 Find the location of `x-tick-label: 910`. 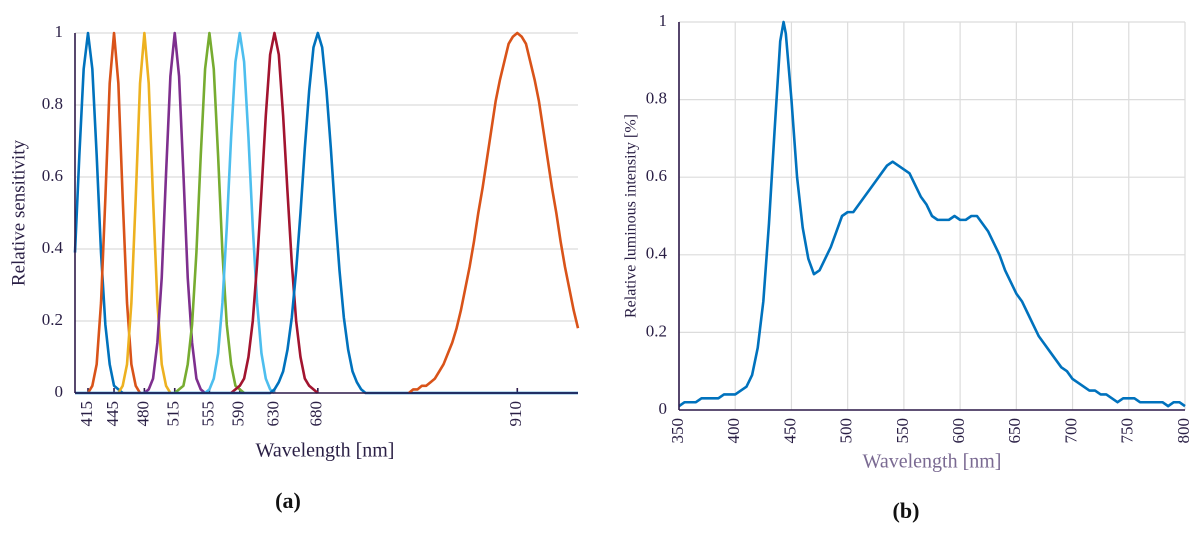

x-tick-label: 910 is located at coordinates (515, 414).